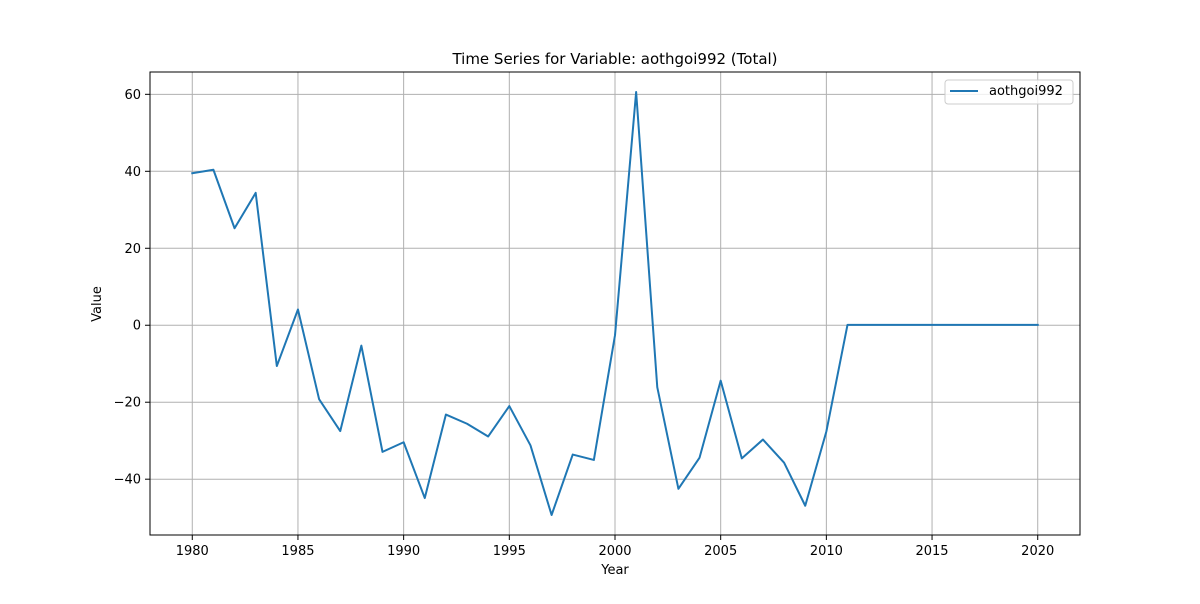 The height and width of the screenshot is (604, 1200). What do you see at coordinates (132, 288) in the screenshot?
I see `y-axis: −40 −20 0 20 40 60` at bounding box center [132, 288].